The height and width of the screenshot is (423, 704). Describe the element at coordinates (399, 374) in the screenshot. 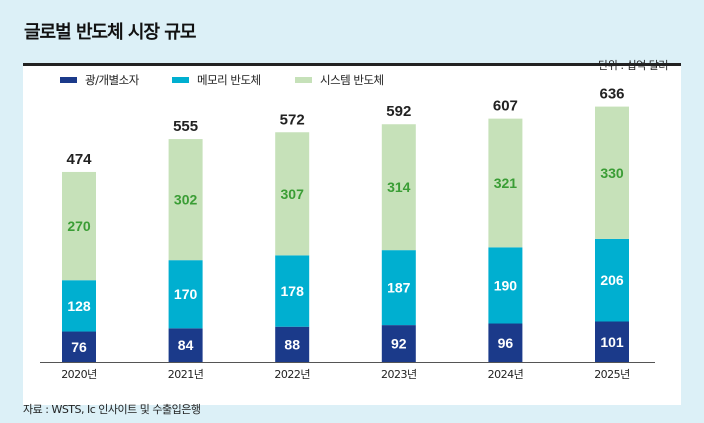

I see `x-tick-label: 2023년` at that location.